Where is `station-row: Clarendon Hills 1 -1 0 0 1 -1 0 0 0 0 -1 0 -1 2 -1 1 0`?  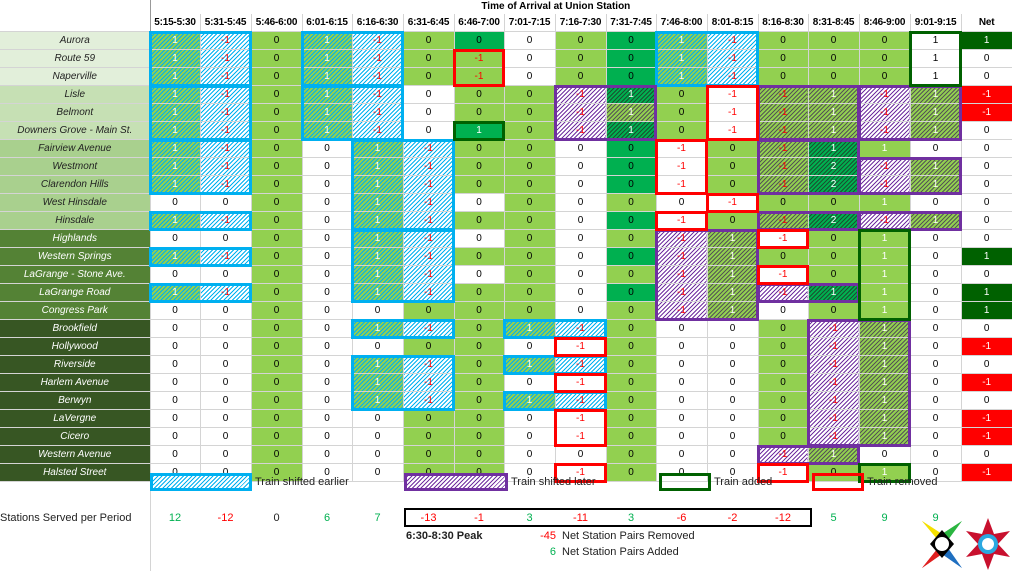 station-row: Clarendon Hills 1 -1 0 0 1 -1 0 0 0 0 -1 0 -1 2 -1 1 0 is located at coordinates (506, 184).